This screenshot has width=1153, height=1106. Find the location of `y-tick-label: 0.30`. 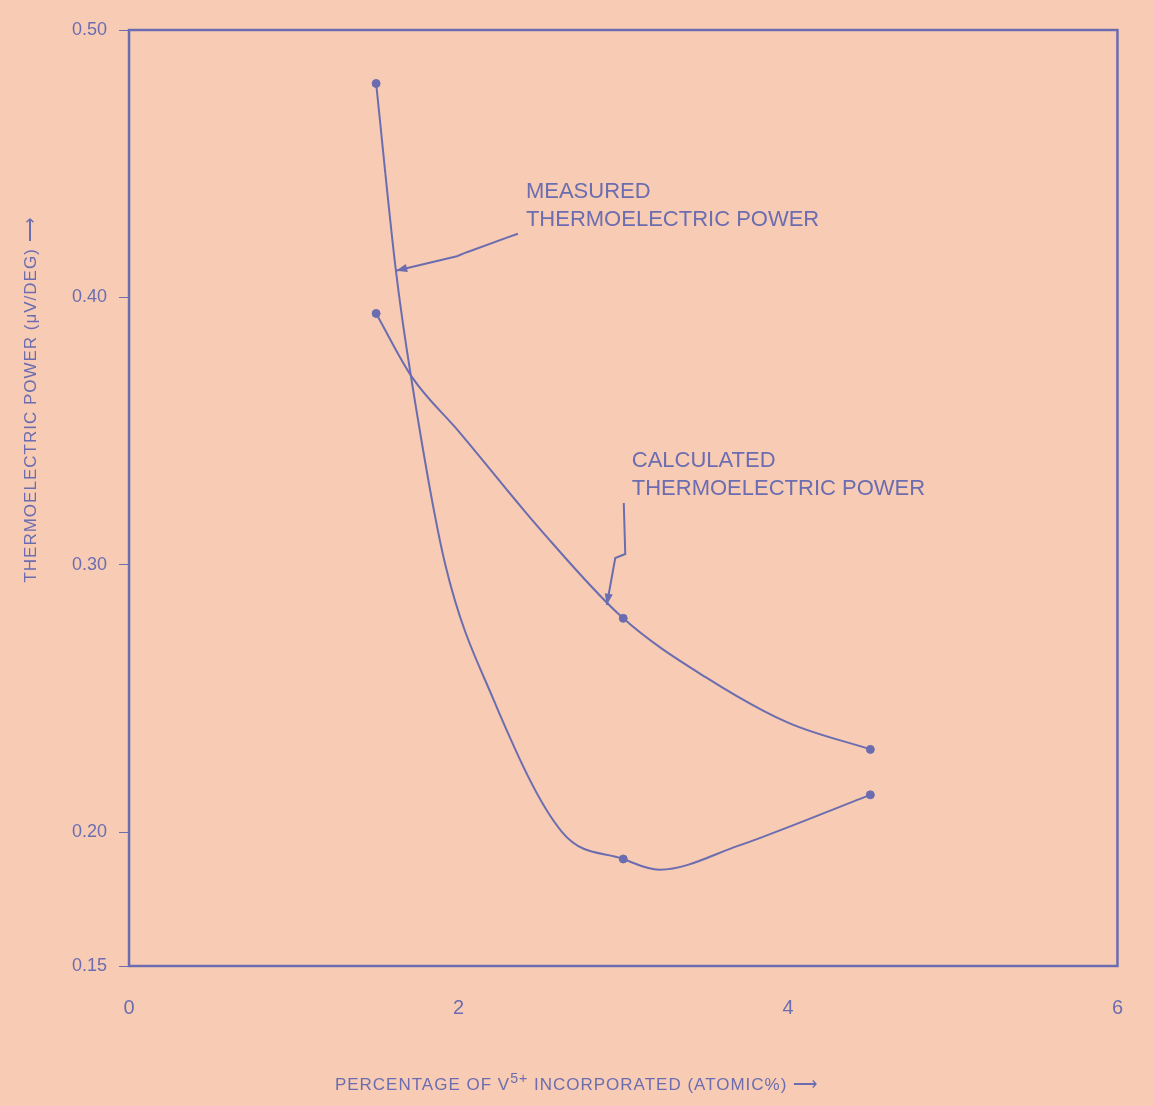

y-tick-label: 0.30 is located at coordinates (89, 563).